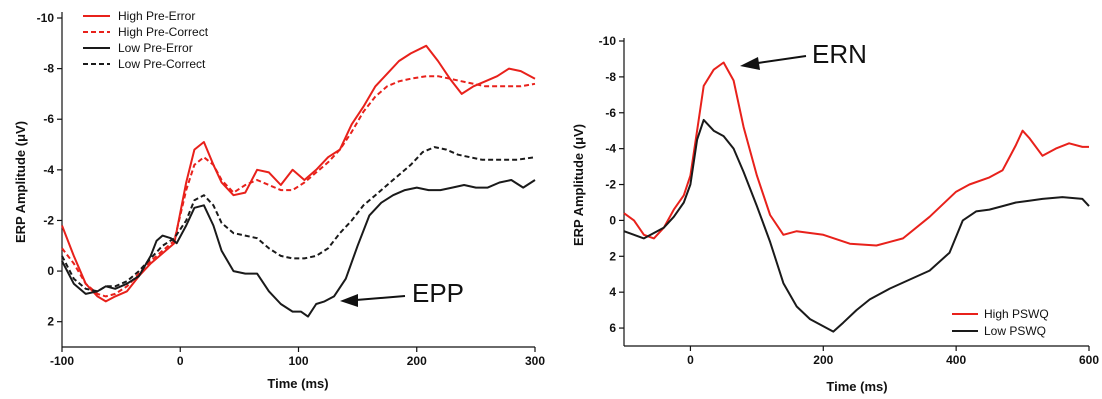 The image size is (1102, 399). Describe the element at coordinates (156, 16) in the screenshot. I see `legend-label-high-pre-error: High Pre-Error` at that location.